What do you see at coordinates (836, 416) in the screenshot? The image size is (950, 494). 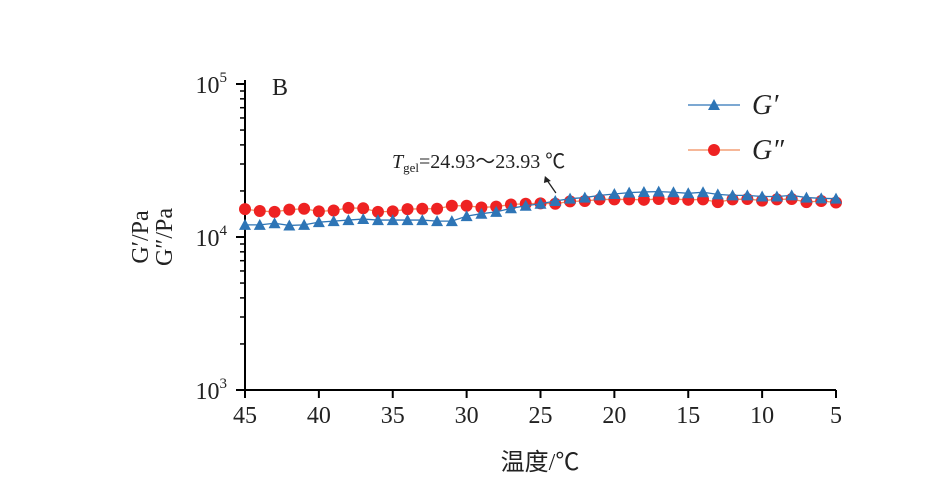 I see `x-tick-label: 5` at bounding box center [836, 416].